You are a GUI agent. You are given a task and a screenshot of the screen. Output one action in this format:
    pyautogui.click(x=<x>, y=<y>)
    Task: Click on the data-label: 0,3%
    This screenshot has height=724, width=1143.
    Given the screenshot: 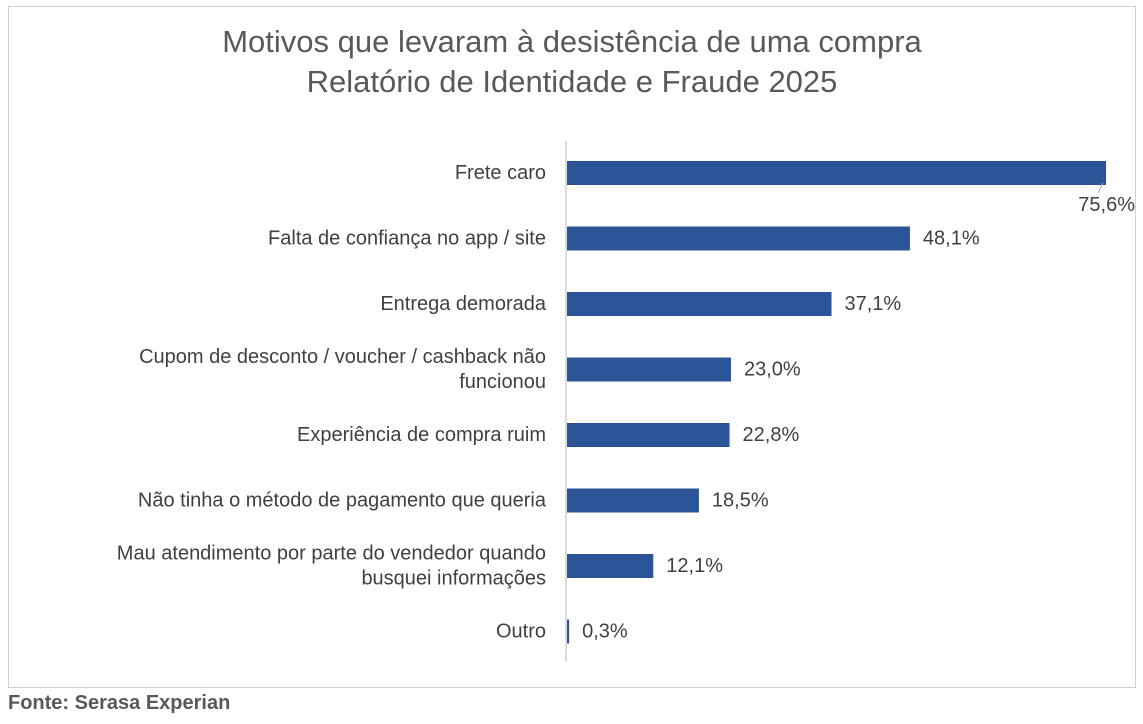 What is the action you would take?
    pyautogui.click(x=605, y=632)
    